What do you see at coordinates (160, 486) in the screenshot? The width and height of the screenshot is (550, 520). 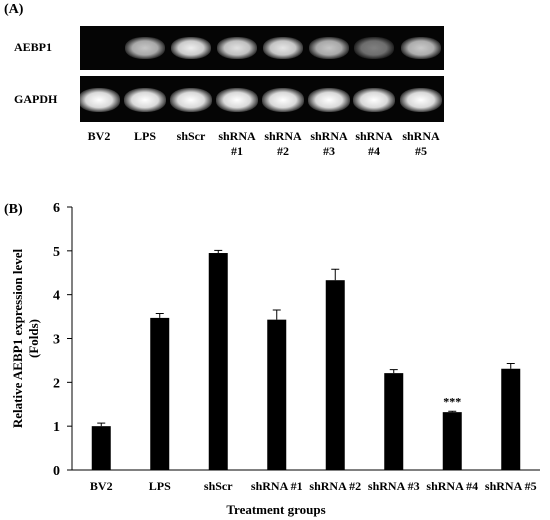 I see `x-tick-label: LPS` at bounding box center [160, 486].